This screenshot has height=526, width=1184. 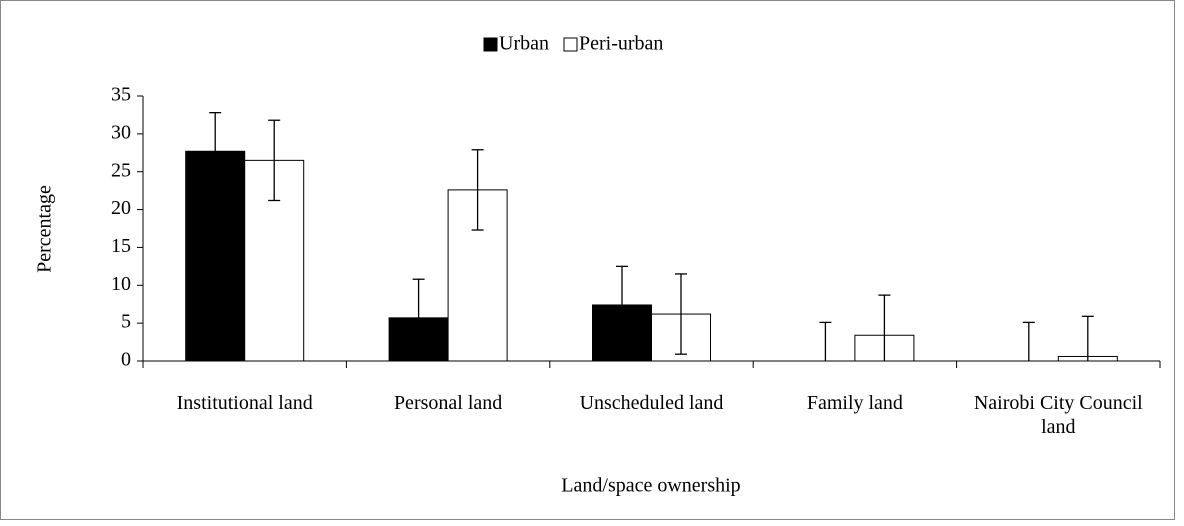 I want to click on legend-label: Peri-urban, so click(x=621, y=44).